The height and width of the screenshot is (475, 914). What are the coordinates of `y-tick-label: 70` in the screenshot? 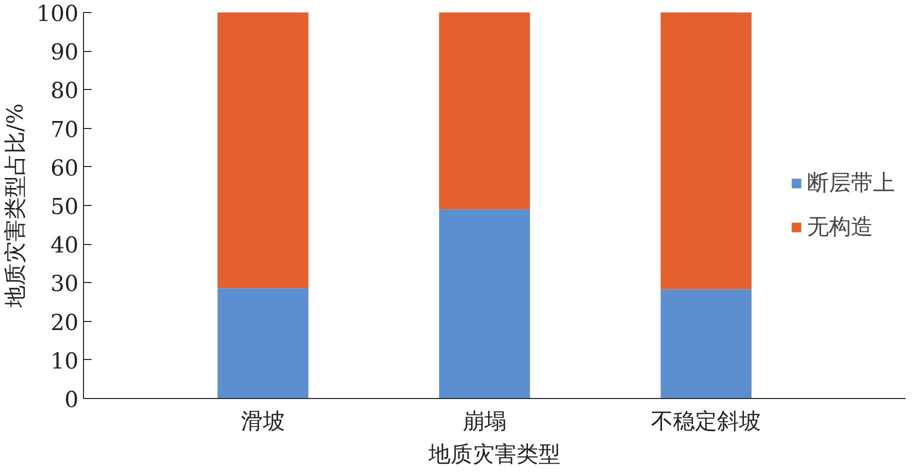 It's located at (64, 130).